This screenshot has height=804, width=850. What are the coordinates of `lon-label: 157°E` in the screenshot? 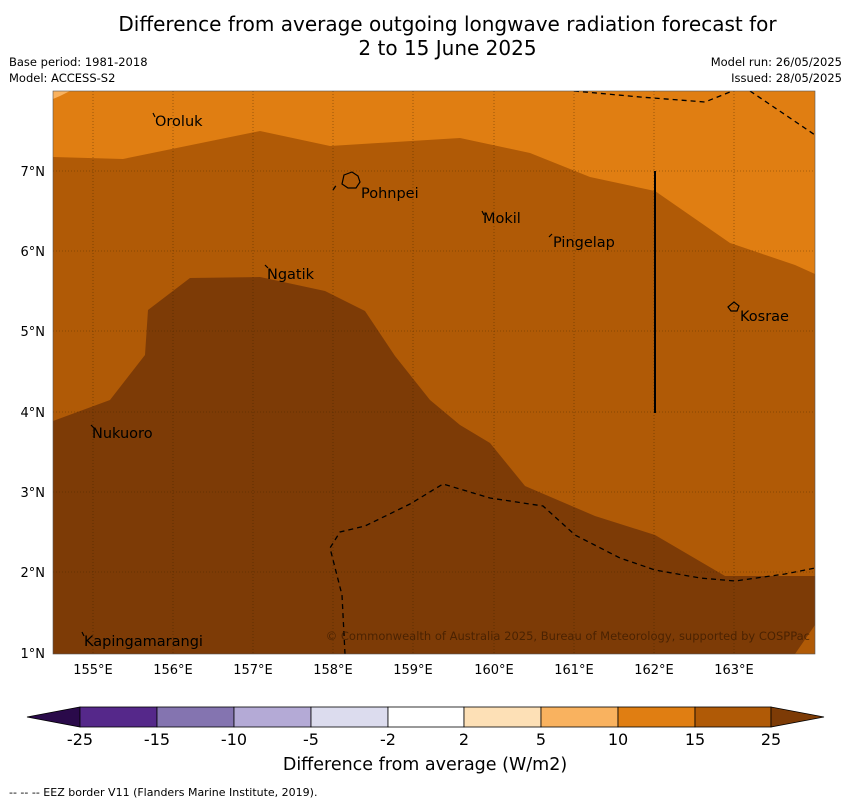 It's located at (253, 670).